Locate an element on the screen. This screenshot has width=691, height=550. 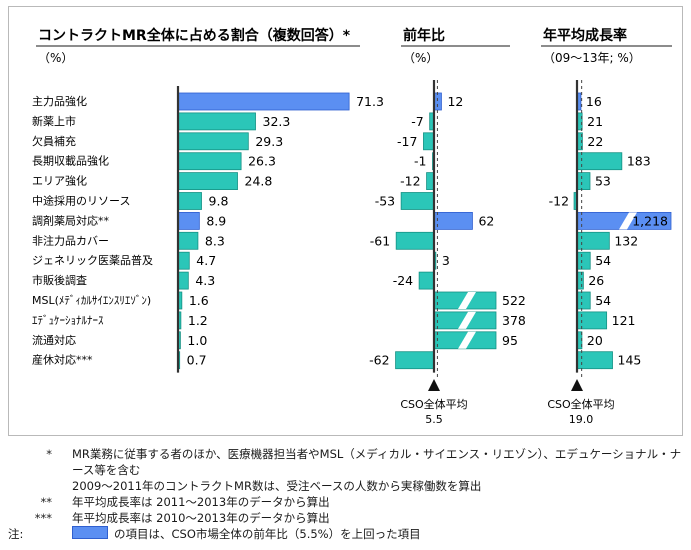
bar-label-yoy: -62 is located at coordinates (379, 360).